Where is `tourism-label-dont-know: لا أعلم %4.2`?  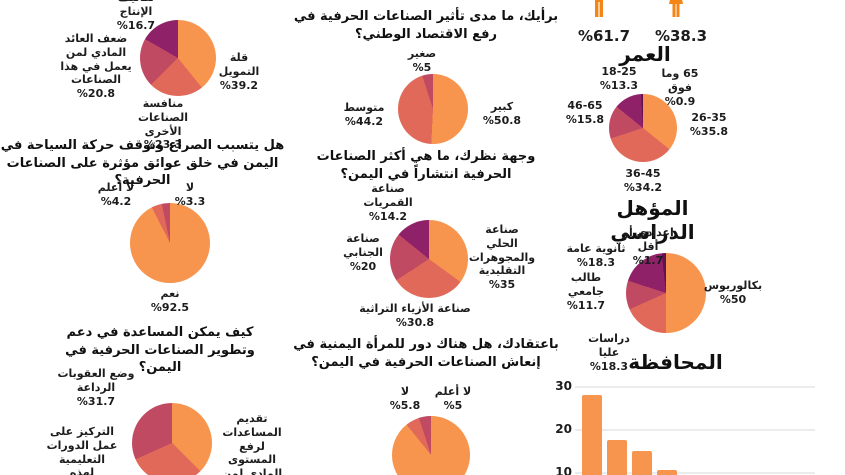
tourism-label-dont-know: لا أعلم %4.2 is located at coordinates (116, 194).